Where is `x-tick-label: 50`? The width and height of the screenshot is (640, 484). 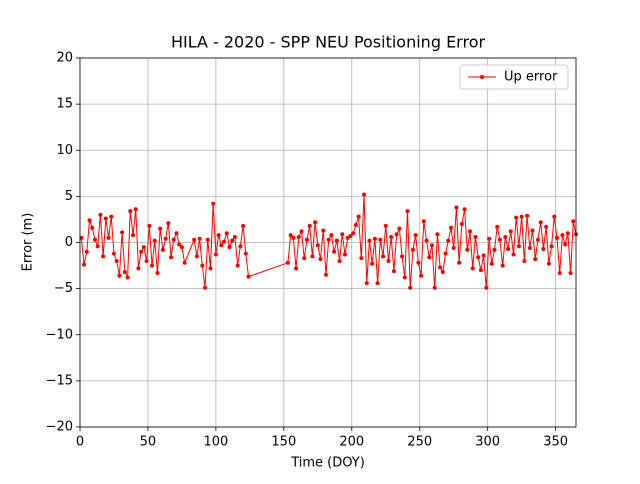
x-tick-label: 50 is located at coordinates (148, 442).